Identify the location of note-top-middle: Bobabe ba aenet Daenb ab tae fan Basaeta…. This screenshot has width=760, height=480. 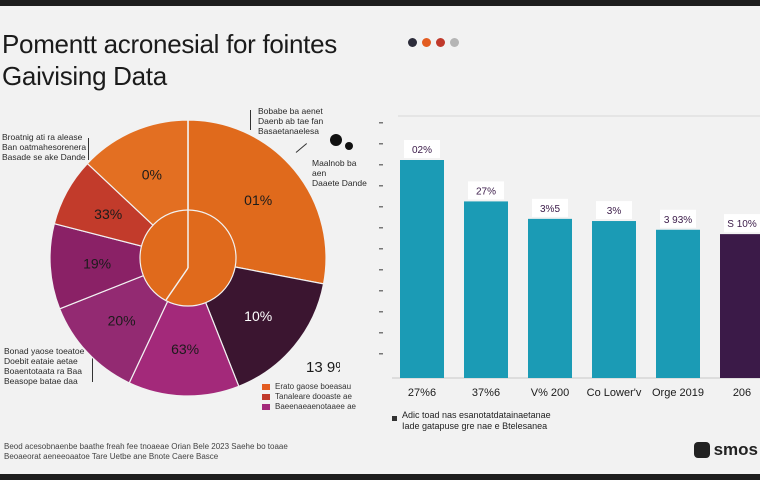
(291, 121).